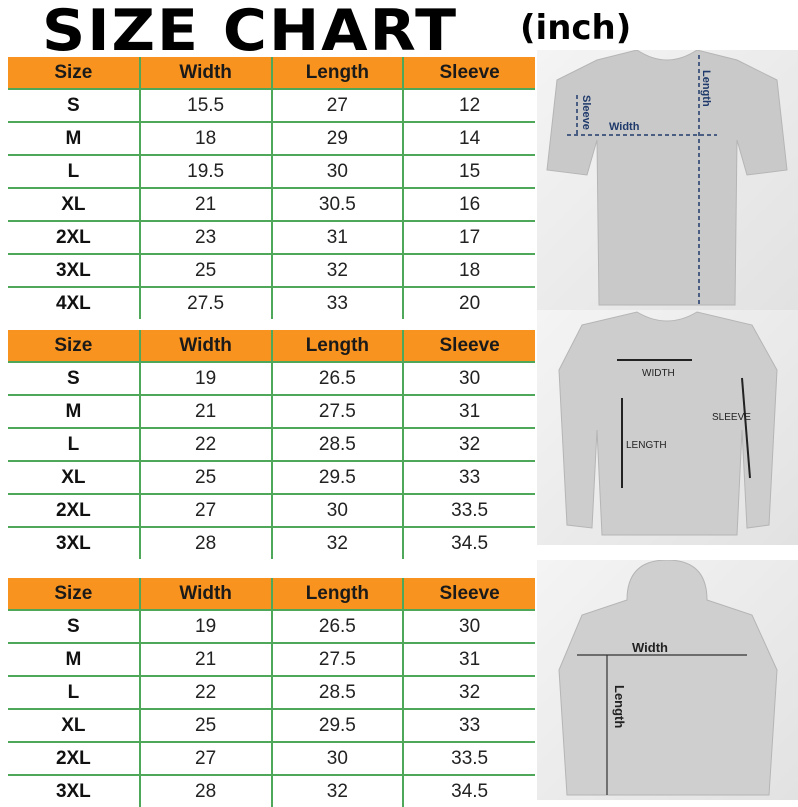 The width and height of the screenshot is (798, 807). Describe the element at coordinates (576, 28) in the screenshot. I see `unit-label: (inch)` at that location.